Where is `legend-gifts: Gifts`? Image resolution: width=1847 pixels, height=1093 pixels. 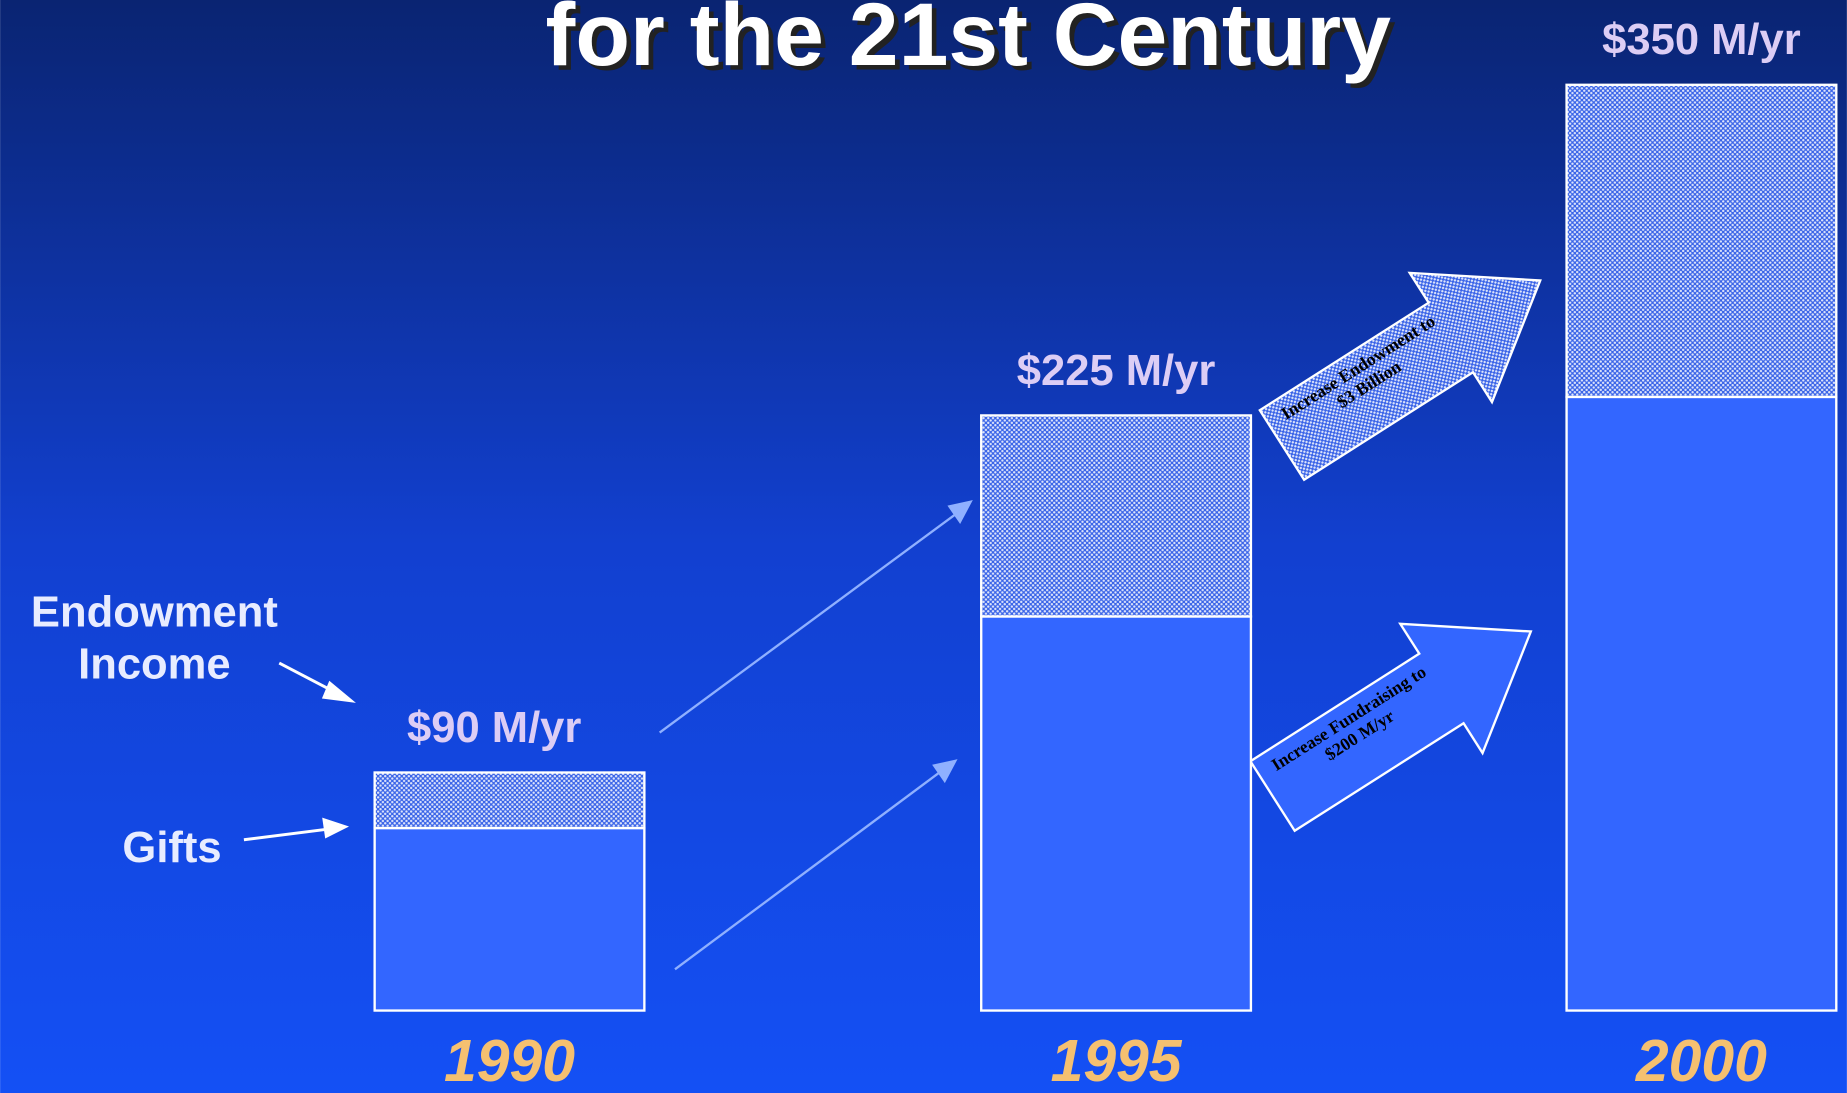
legend-gifts: Gifts is located at coordinates (171, 848).